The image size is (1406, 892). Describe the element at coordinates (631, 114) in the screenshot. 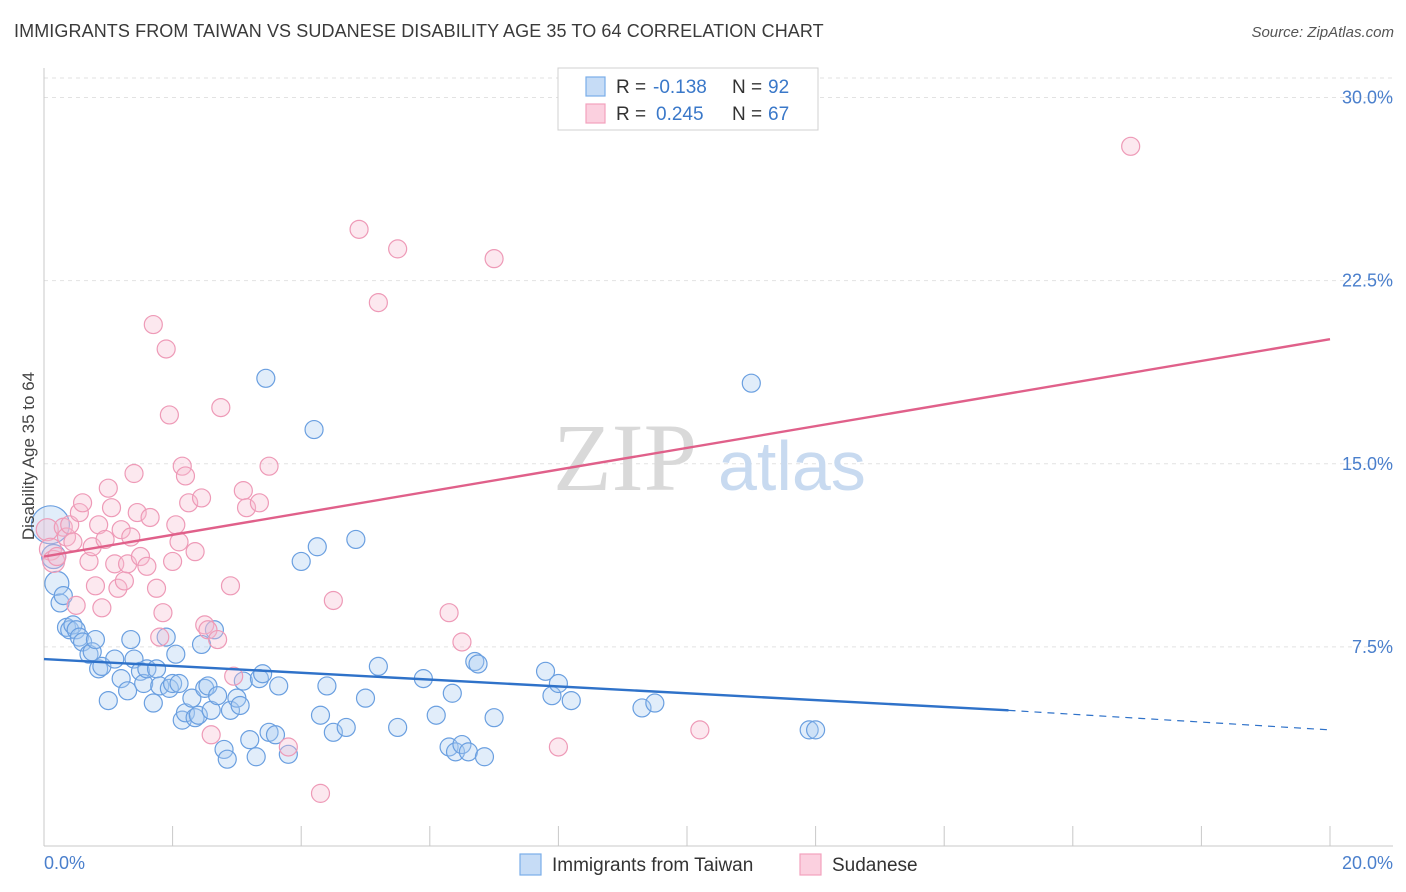

I see `legend-r-label-sudanese: R =` at that location.